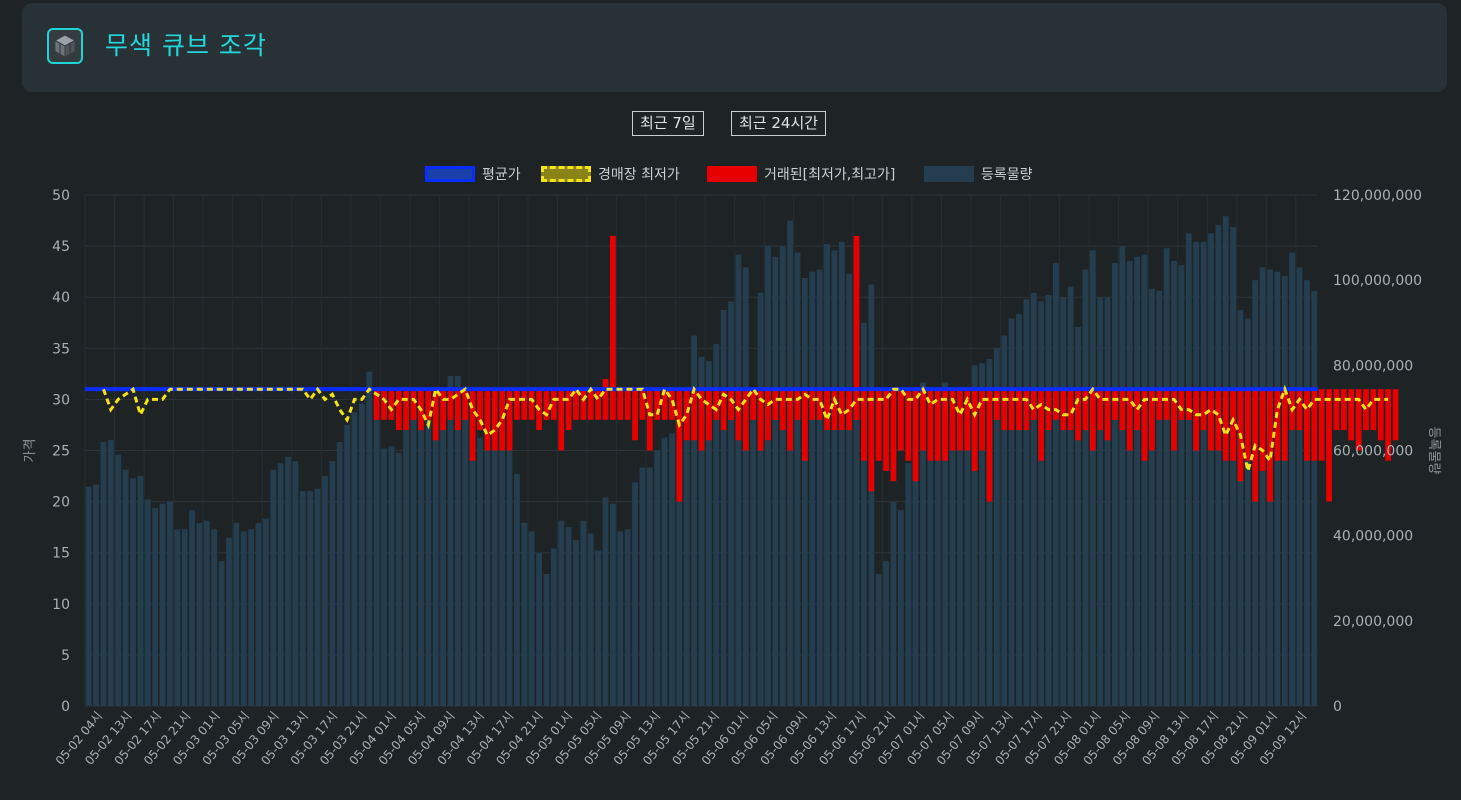 Image resolution: width=1461 pixels, height=800 pixels. I want to click on legend-label-traded-range: 거래된[최저가,최고가], so click(830, 175).